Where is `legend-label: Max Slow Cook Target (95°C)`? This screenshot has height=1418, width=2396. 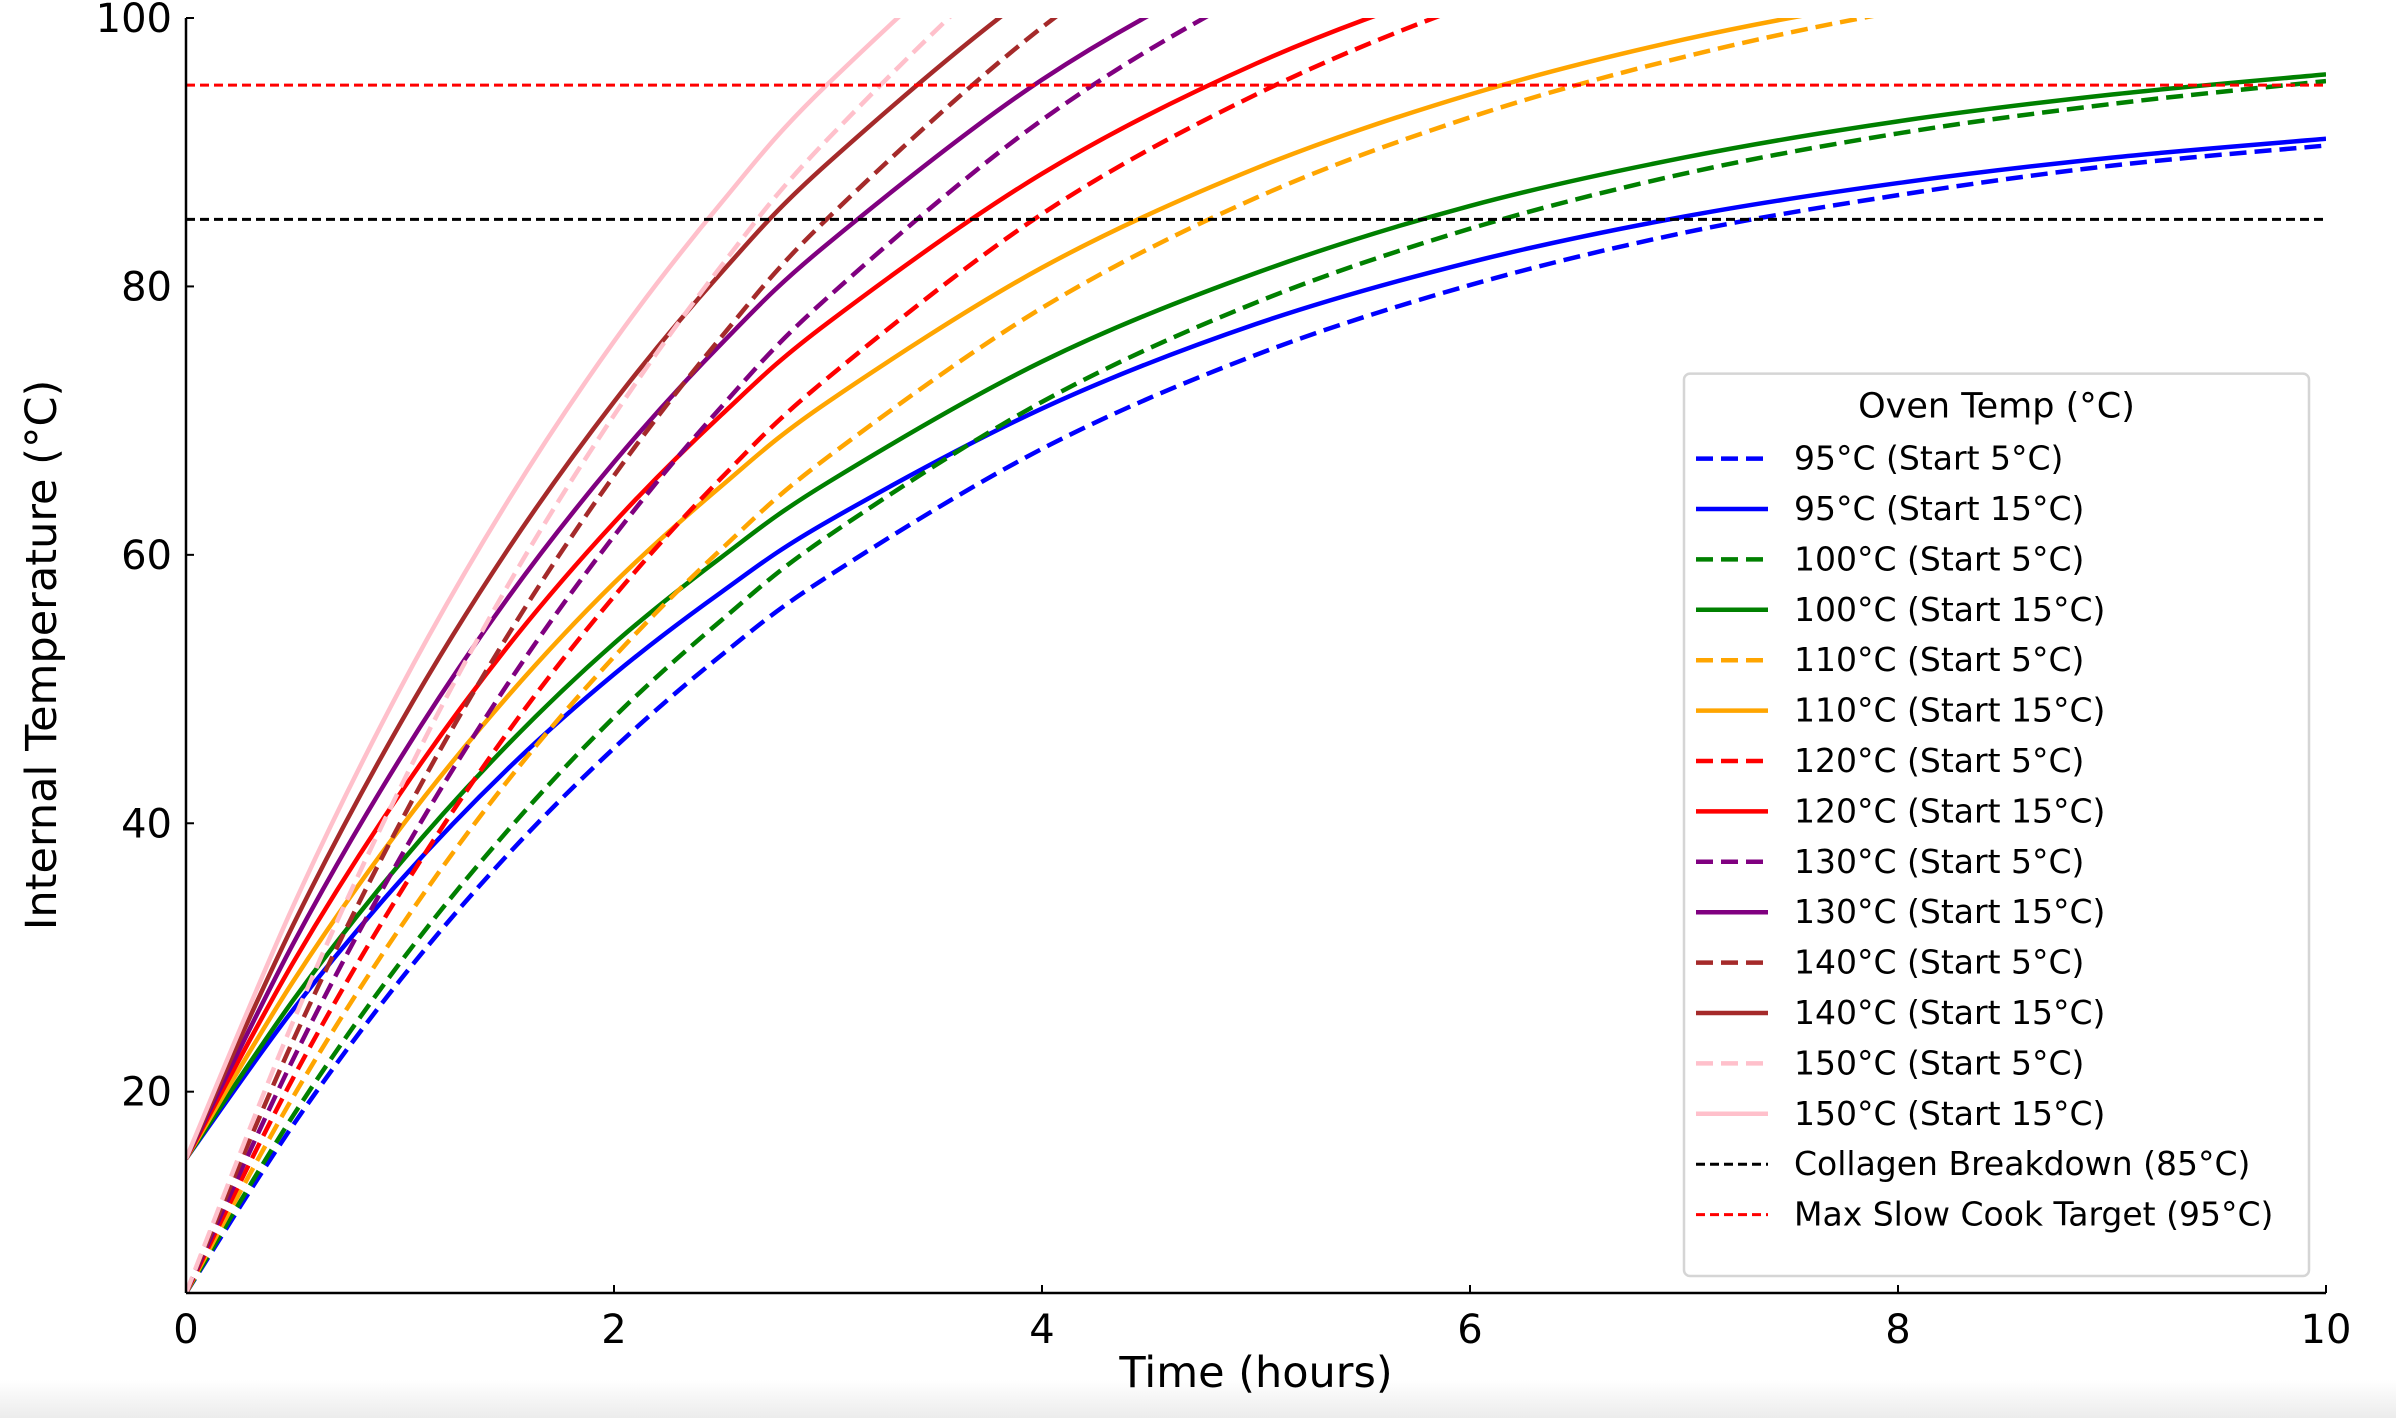 legend-label: Max Slow Cook Target (95°C) is located at coordinates (2033, 1214).